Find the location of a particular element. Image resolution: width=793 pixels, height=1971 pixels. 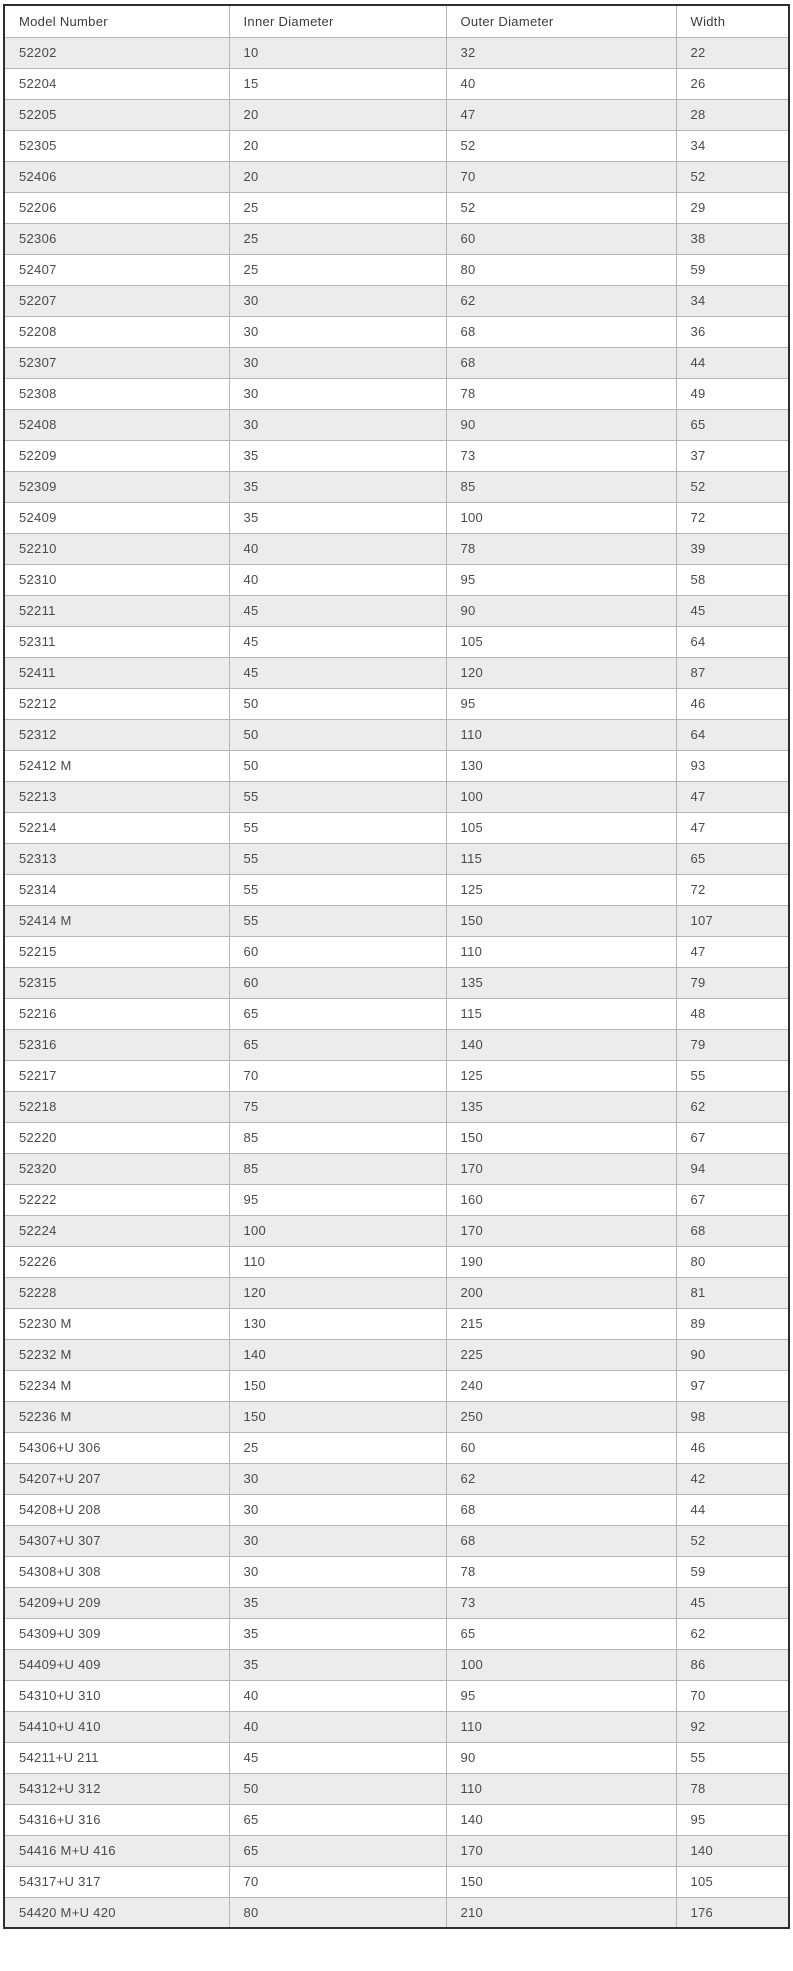

table-cell-model-number: 52210 is located at coordinates (116, 548).